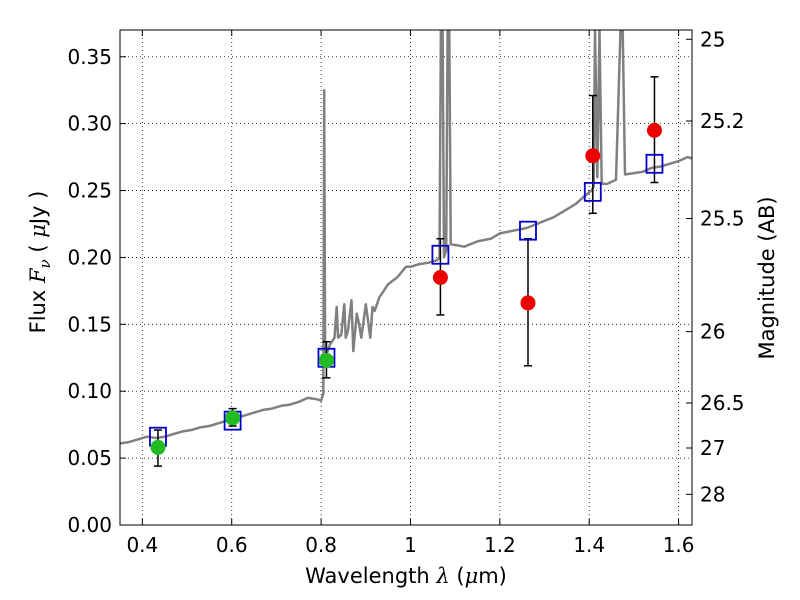 This screenshot has width=800, height=600. I want to click on x-tick-label: 0.4, so click(142, 545).